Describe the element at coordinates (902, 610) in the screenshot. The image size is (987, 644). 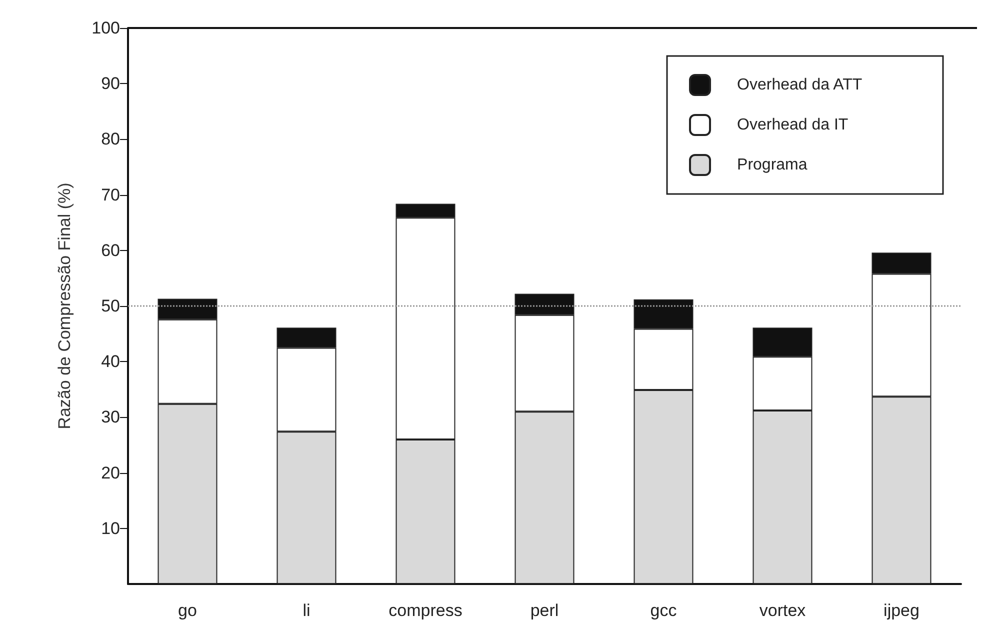
I see `x-tick-label: ijpeg` at that location.